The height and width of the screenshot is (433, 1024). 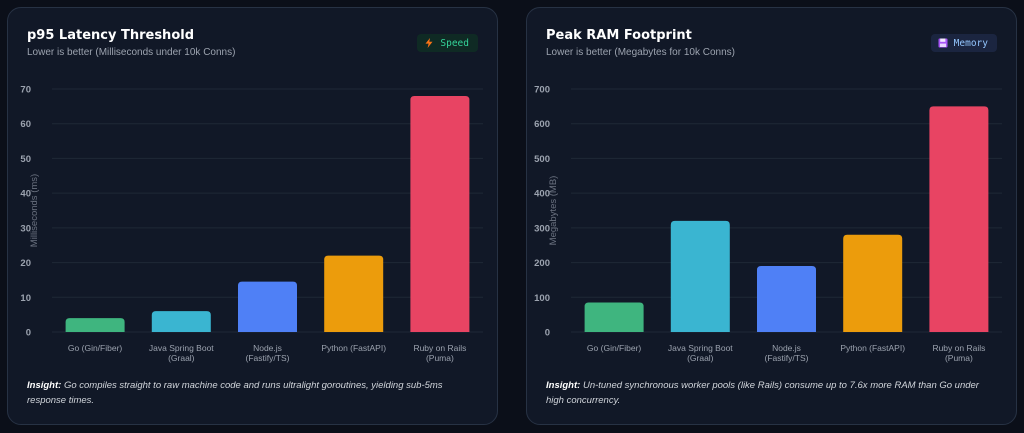 What do you see at coordinates (429, 43) in the screenshot?
I see `lightning-bolt-icon` at bounding box center [429, 43].